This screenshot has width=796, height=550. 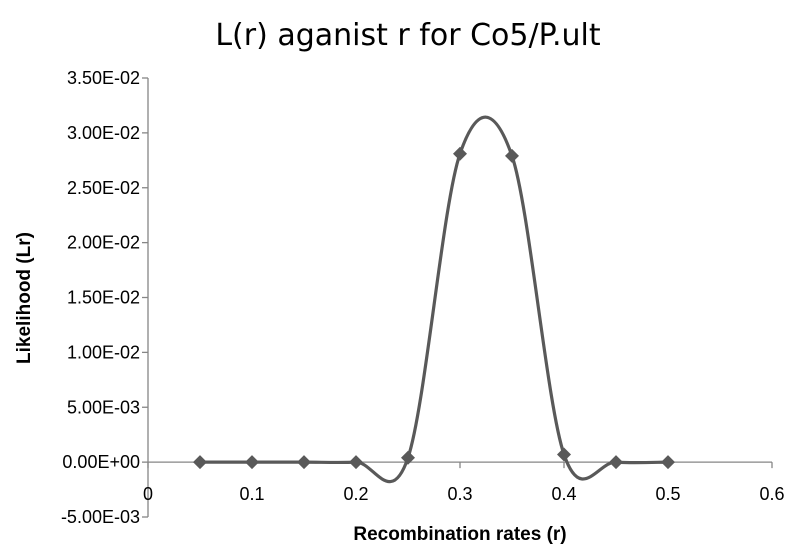 What do you see at coordinates (103, 407) in the screenshot?
I see `y-tick-label: 5.00E-03` at bounding box center [103, 407].